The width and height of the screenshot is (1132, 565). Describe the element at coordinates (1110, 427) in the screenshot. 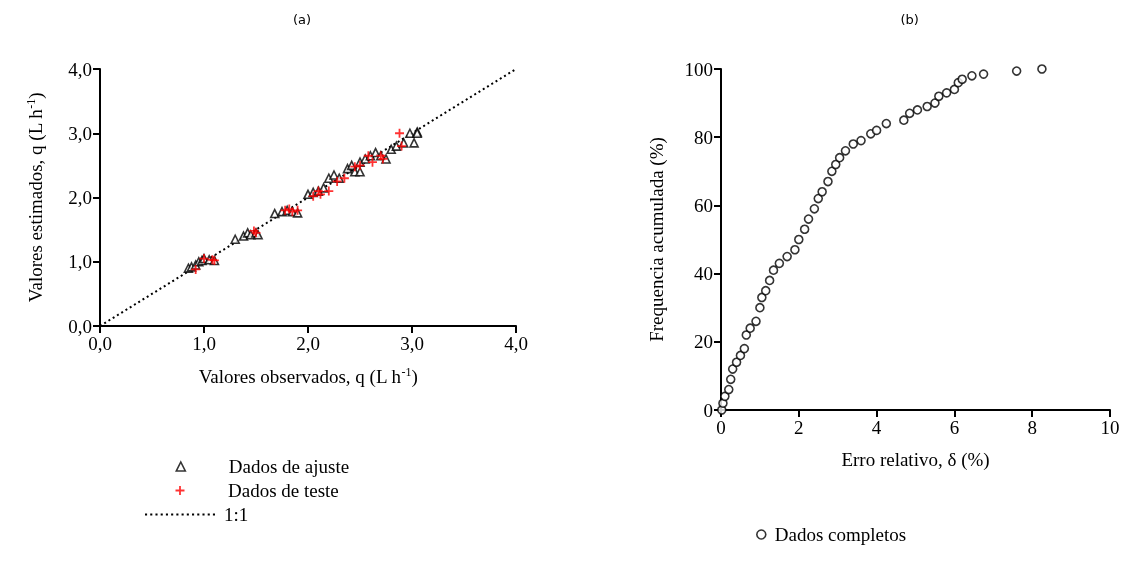

I see `x-tick-label: 10` at that location.